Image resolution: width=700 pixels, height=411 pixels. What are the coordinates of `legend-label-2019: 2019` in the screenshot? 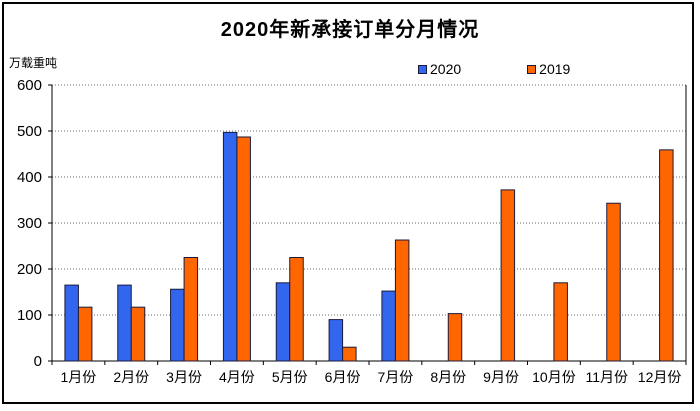 It's located at (555, 69).